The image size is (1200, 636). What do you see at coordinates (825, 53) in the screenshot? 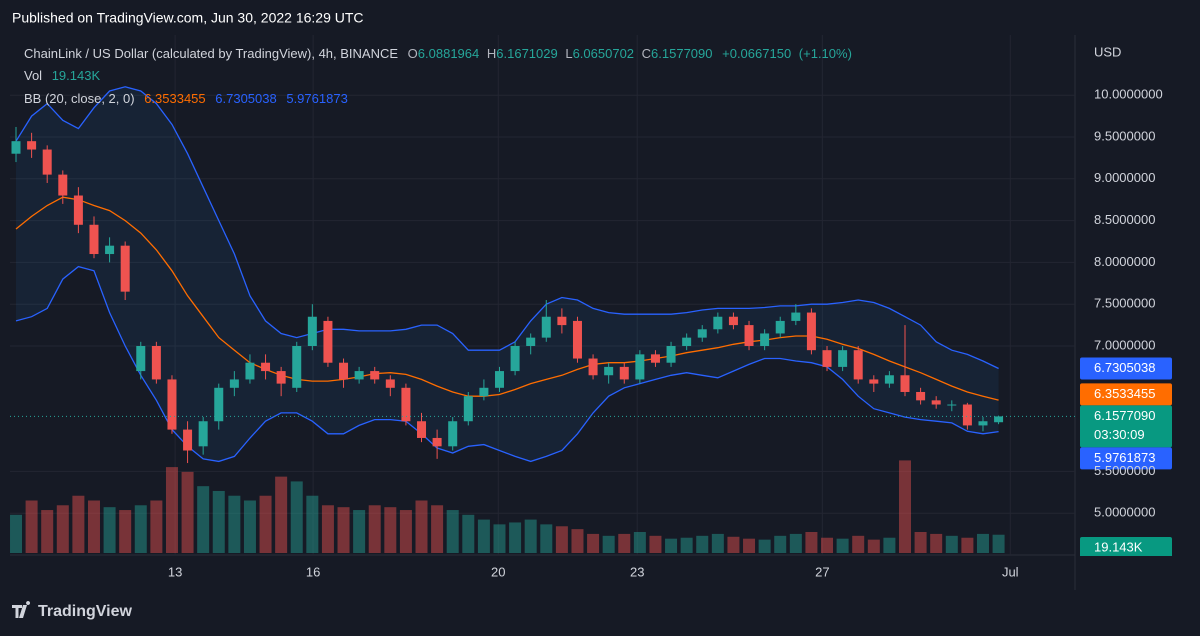
I see `change-pct: (+1.10%)` at bounding box center [825, 53].